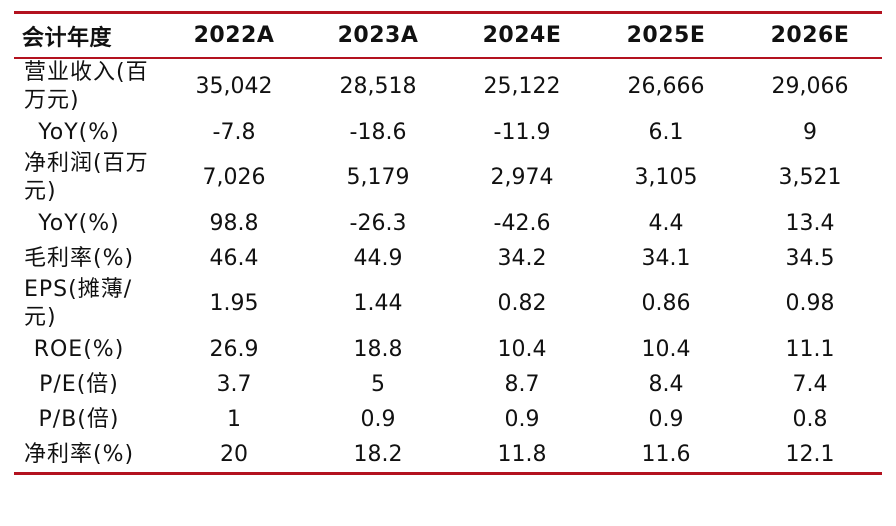 The width and height of the screenshot is (896, 526). What do you see at coordinates (810, 132) in the screenshot?
I see `table-cell: 9` at bounding box center [810, 132].